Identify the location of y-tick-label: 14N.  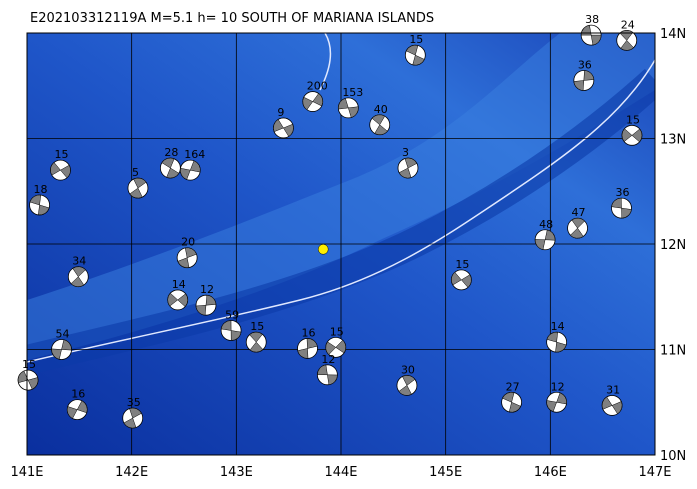
(673, 34).